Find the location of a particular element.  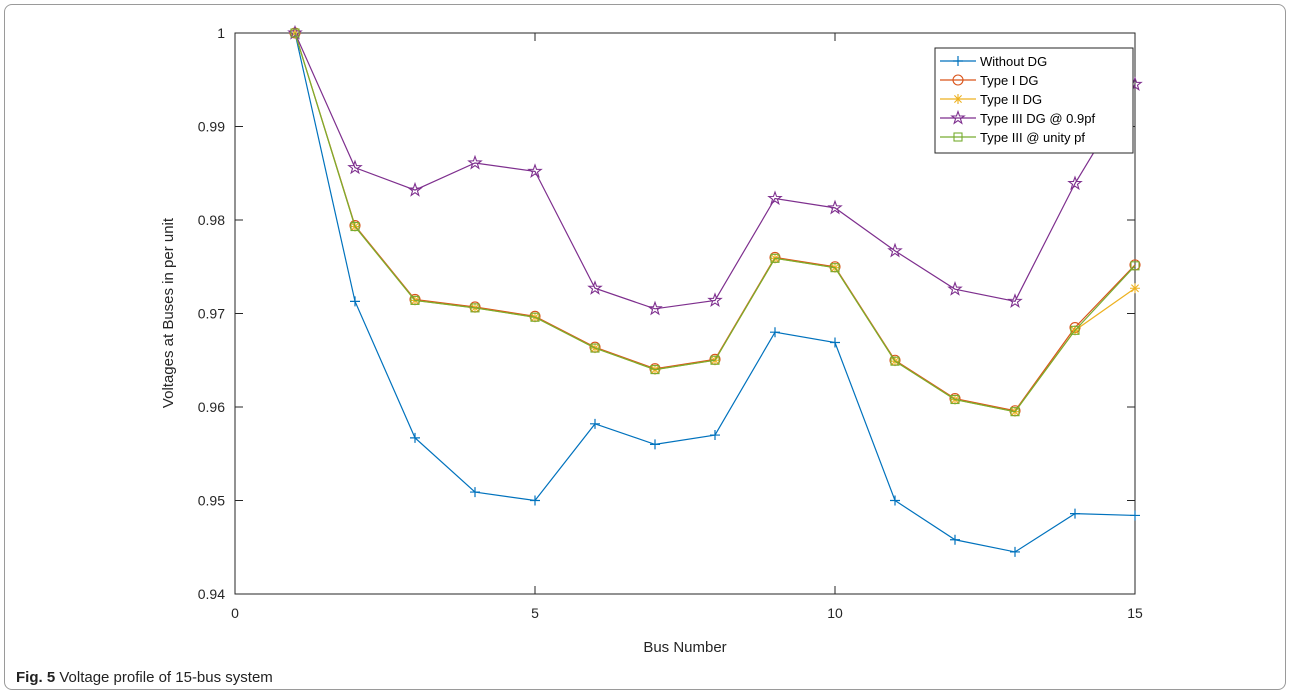

legend-entry-type-iii-dg-0-9pf: Type III DG @ 0.9pf is located at coordinates (1017, 117).